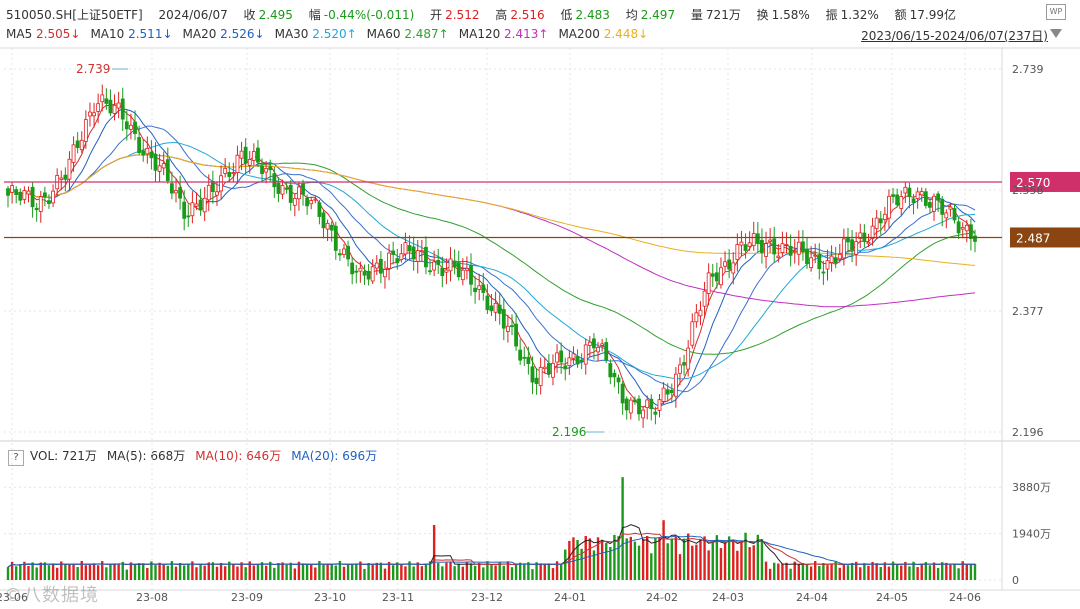 Image resolution: width=1080 pixels, height=609 pixels. Describe the element at coordinates (954, 36) in the screenshot. I see `date-range: 2023/06/15-2024/06/07(237日)` at that location.